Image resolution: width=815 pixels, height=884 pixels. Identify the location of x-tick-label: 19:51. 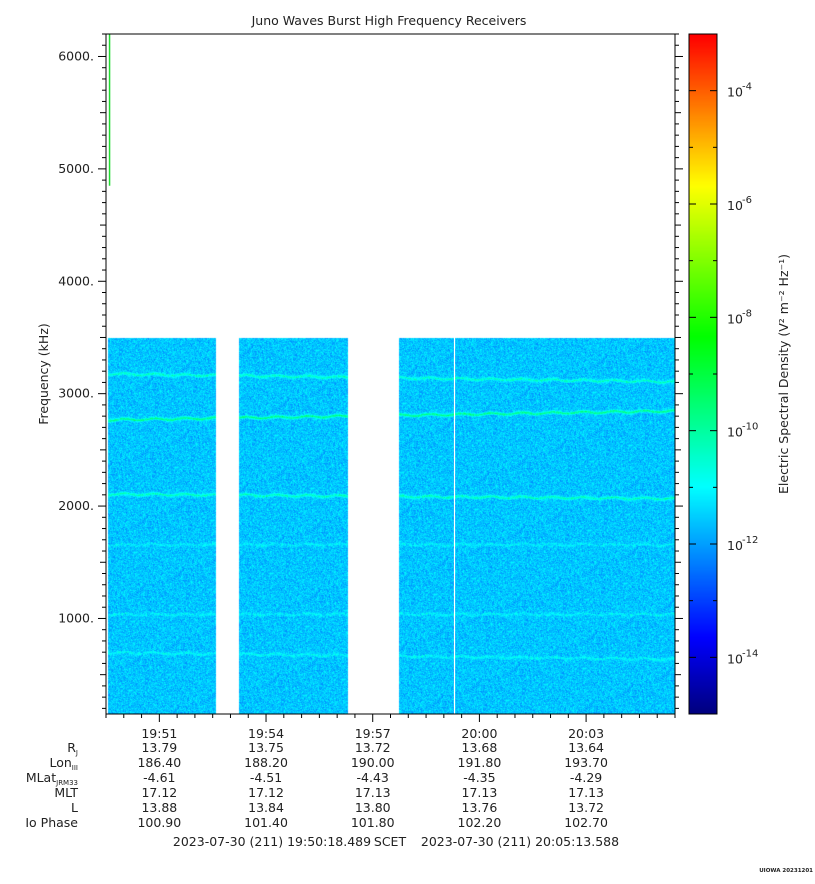
(159, 733).